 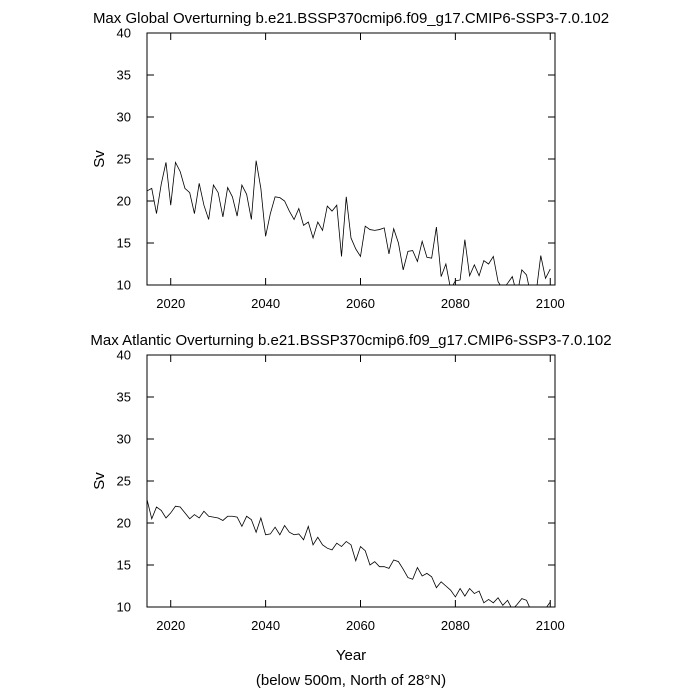 I want to click on footnote: (below 500m, North of 28°N), so click(x=351, y=680).